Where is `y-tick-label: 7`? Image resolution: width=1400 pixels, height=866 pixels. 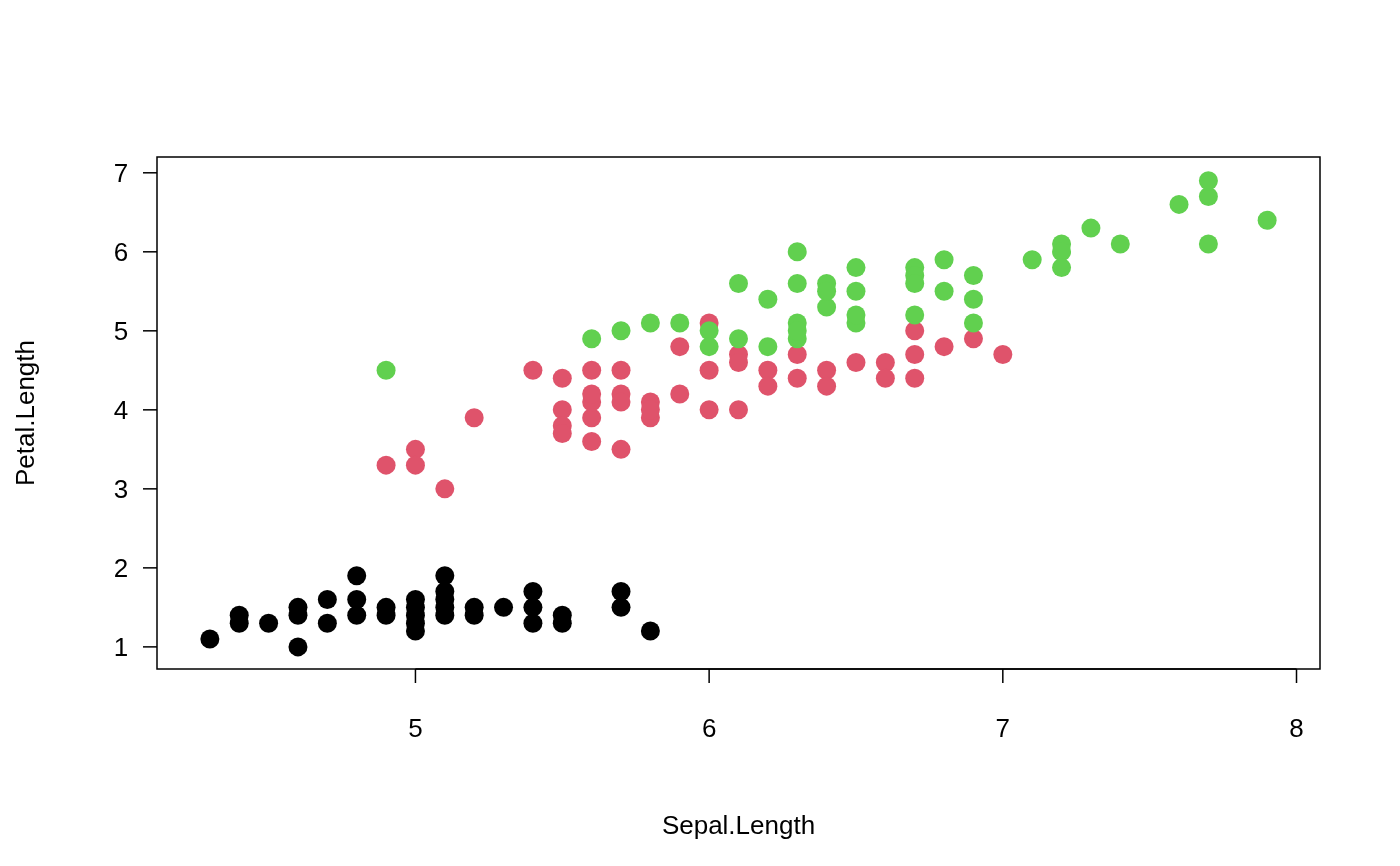
y-tick-label: 7 is located at coordinates (121, 172).